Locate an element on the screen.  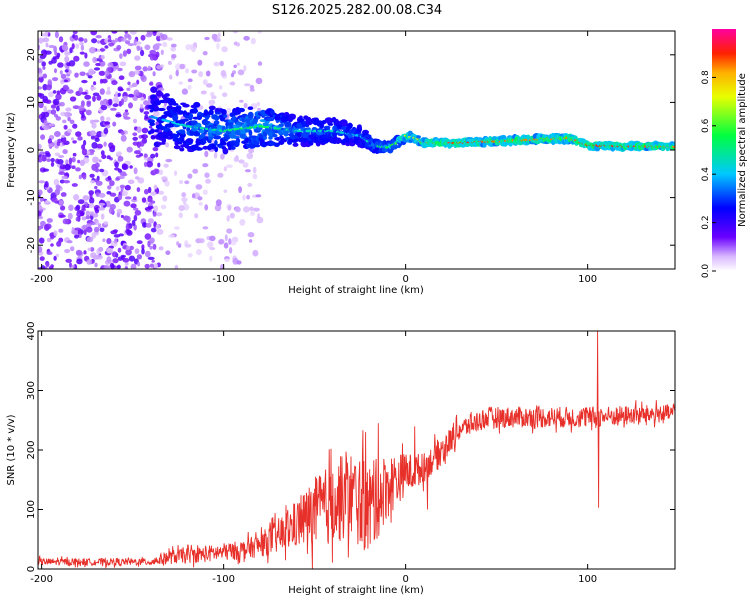
colorbar-tick-label: 0.4 is located at coordinates (706, 174).